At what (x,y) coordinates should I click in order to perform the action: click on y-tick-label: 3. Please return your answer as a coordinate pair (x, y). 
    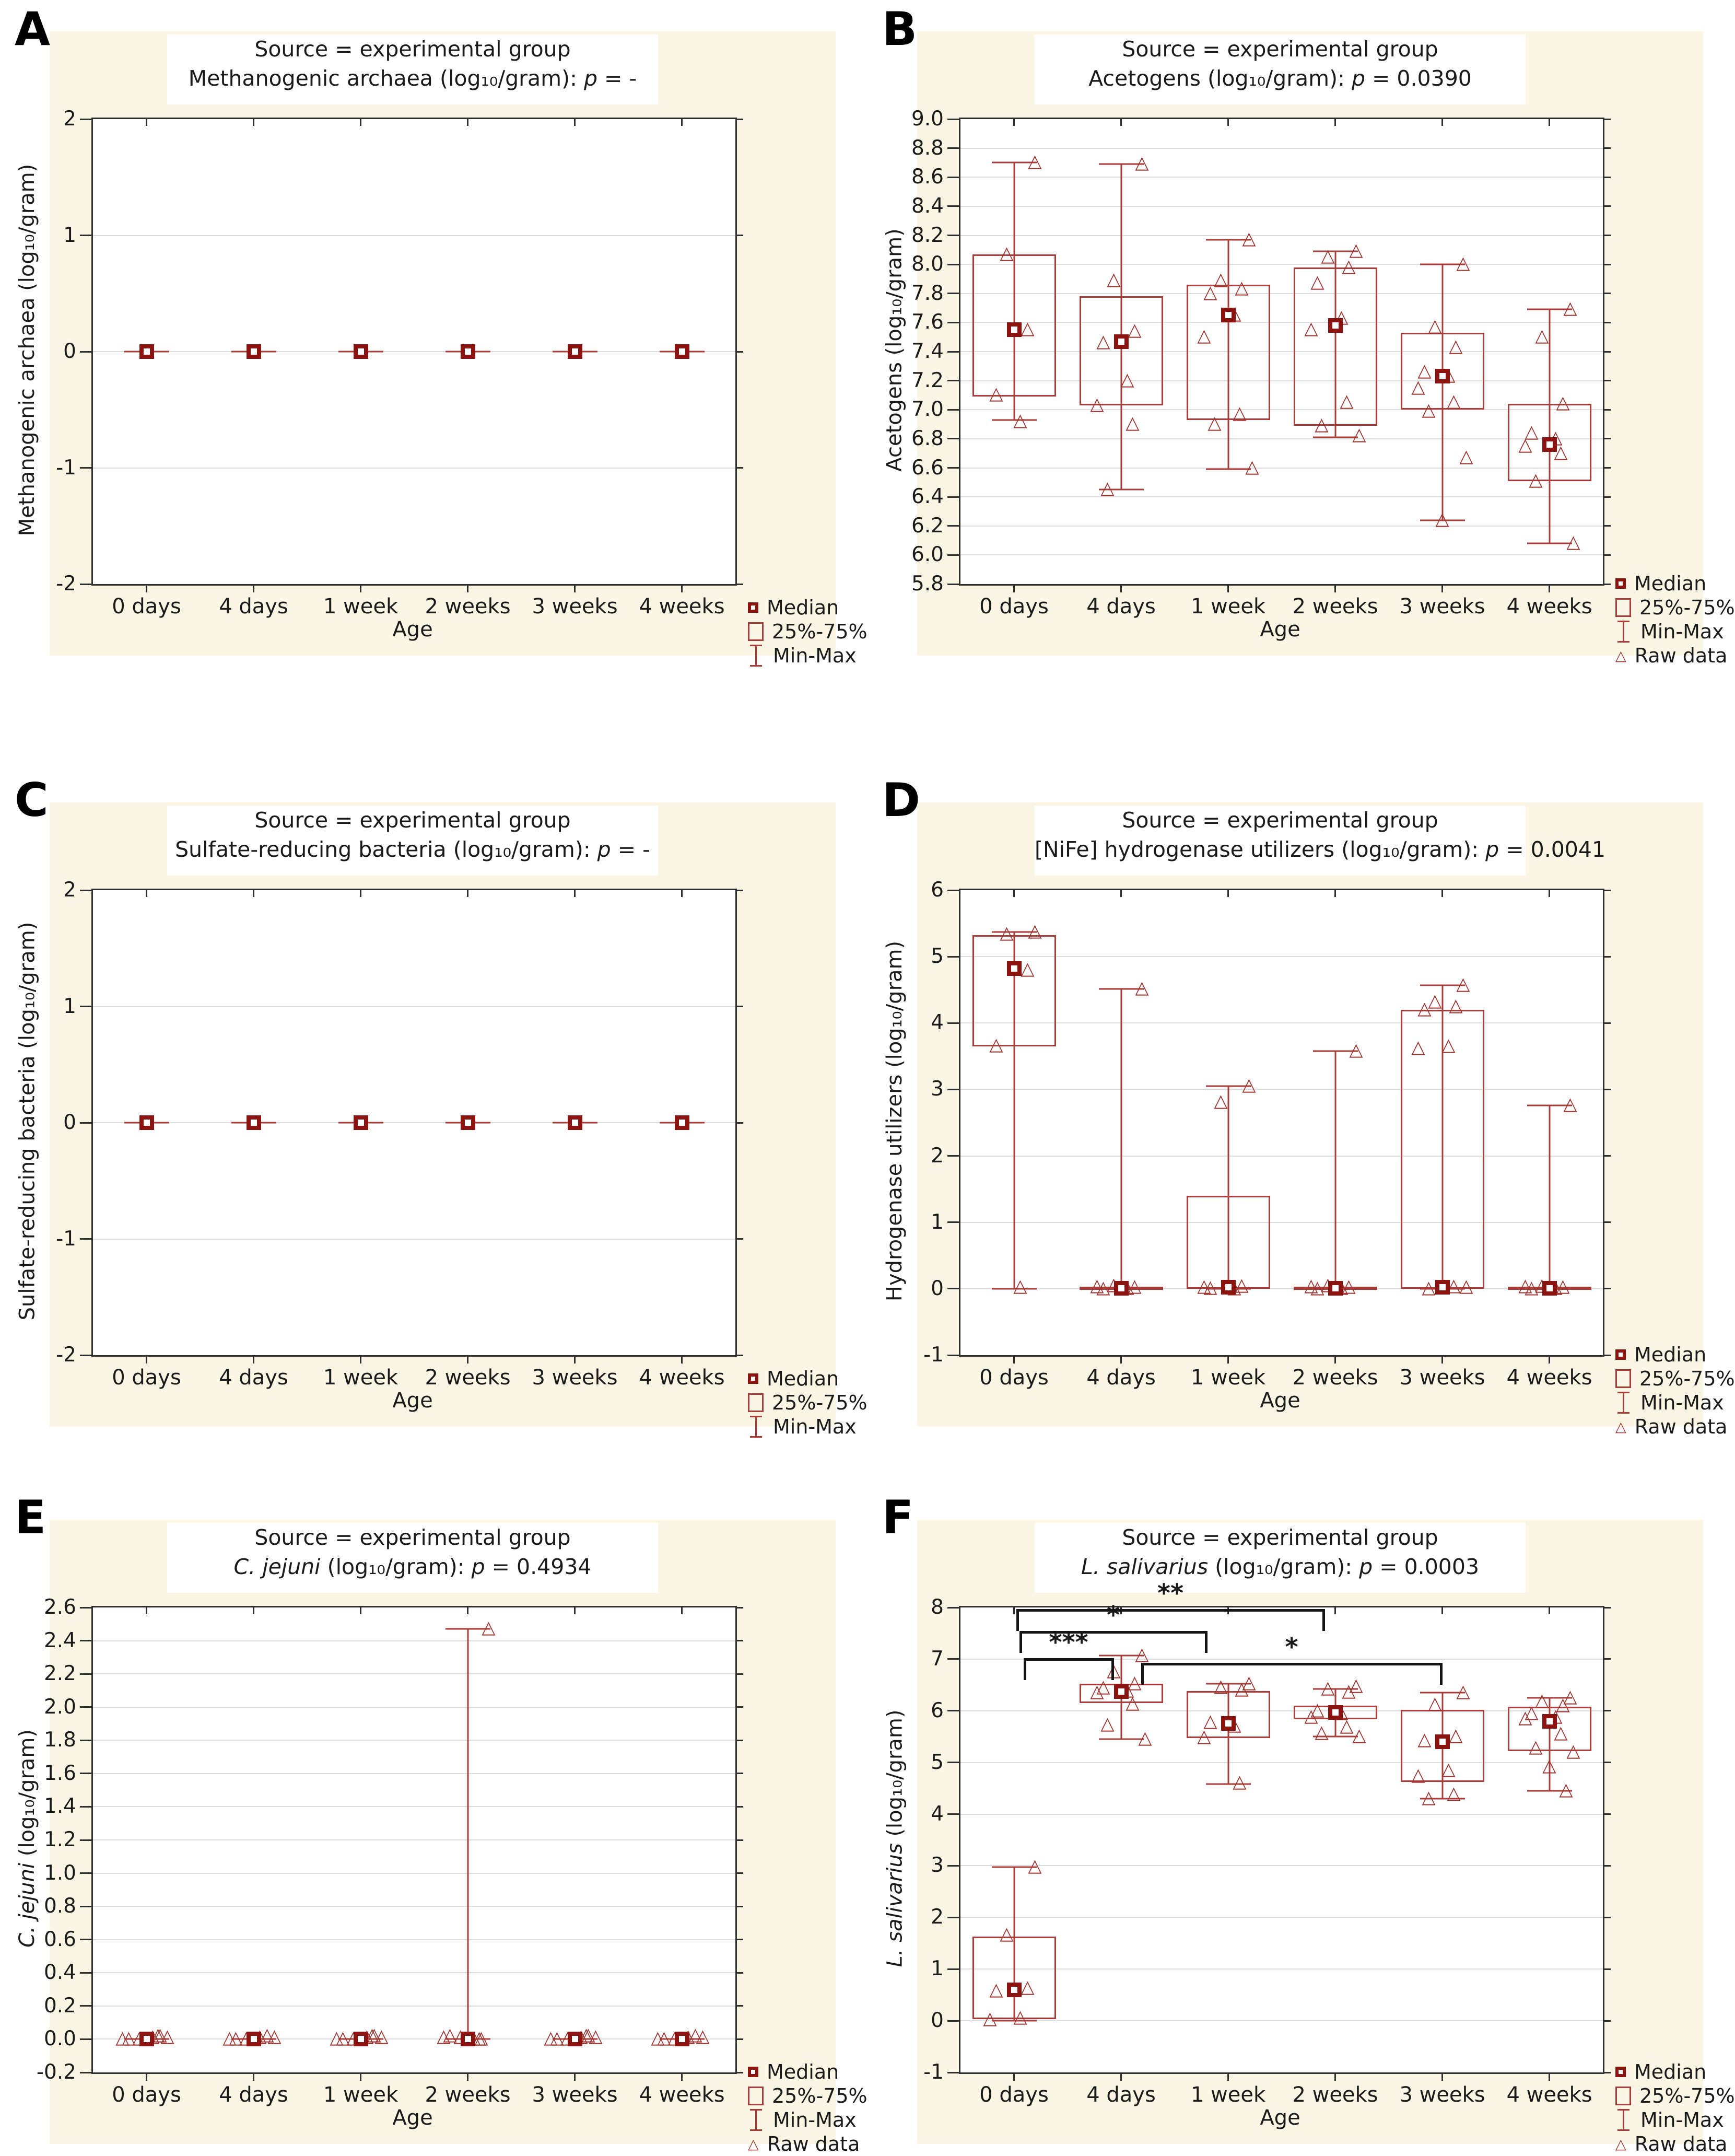
    Looking at the image, I should click on (937, 1089).